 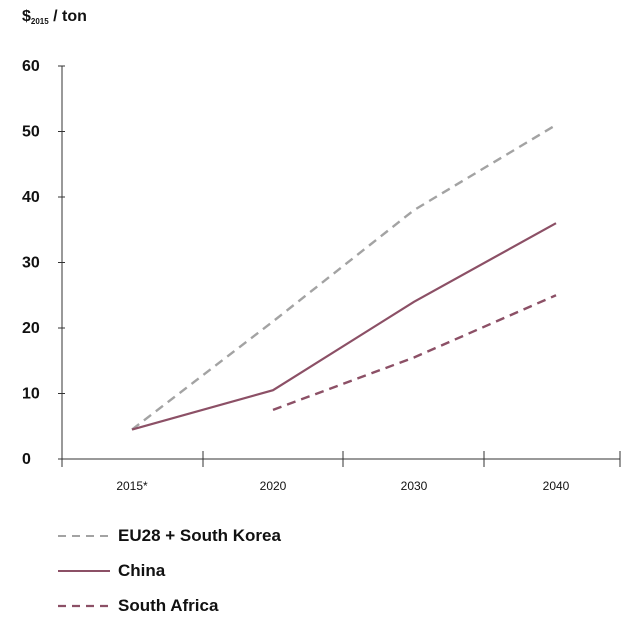 What do you see at coordinates (84, 536) in the screenshot?
I see `legend-swatch-dashed-gray` at bounding box center [84, 536].